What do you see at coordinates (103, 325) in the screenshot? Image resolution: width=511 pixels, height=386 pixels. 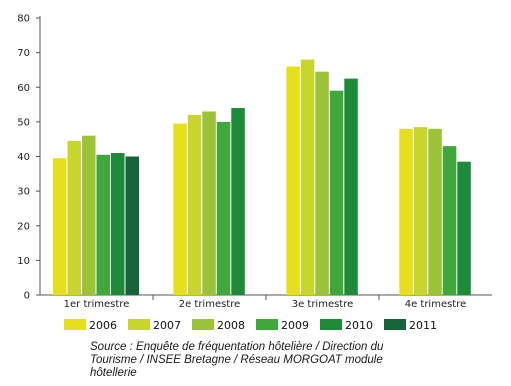 I see `legend-label-2006: 2006` at bounding box center [103, 325].